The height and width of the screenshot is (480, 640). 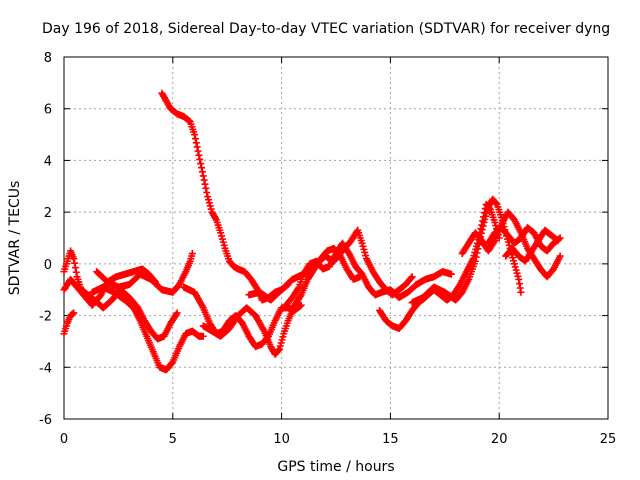 I want to click on x-tick-label: 0, so click(x=64, y=439).